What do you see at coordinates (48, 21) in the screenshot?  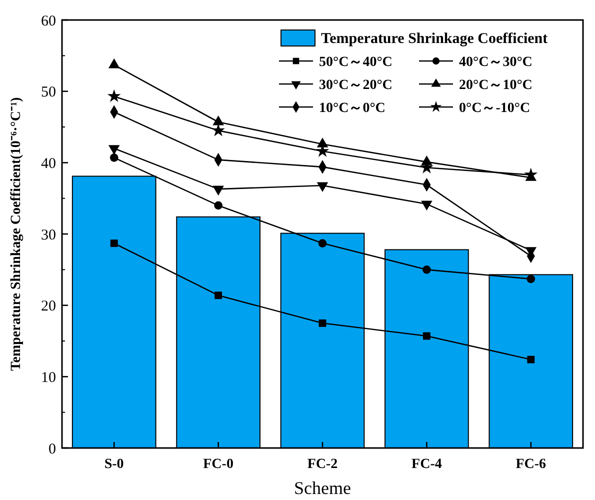 I see `y-tick-label: 60` at bounding box center [48, 21].